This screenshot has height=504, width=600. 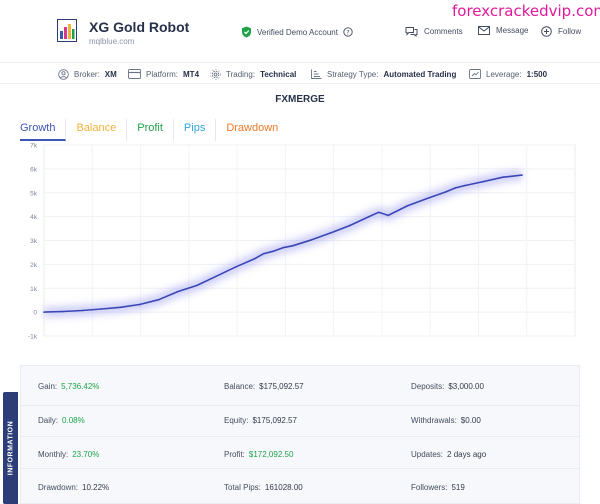 I want to click on y-tick-label: 3k, so click(x=34, y=241).